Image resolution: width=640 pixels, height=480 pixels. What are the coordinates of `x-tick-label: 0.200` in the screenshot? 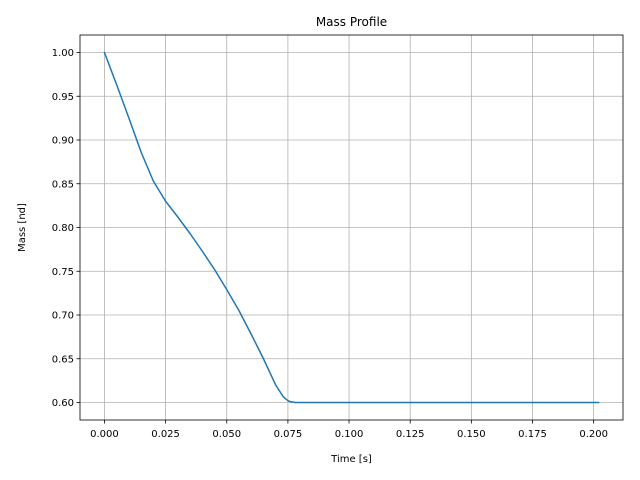 It's located at (593, 434).